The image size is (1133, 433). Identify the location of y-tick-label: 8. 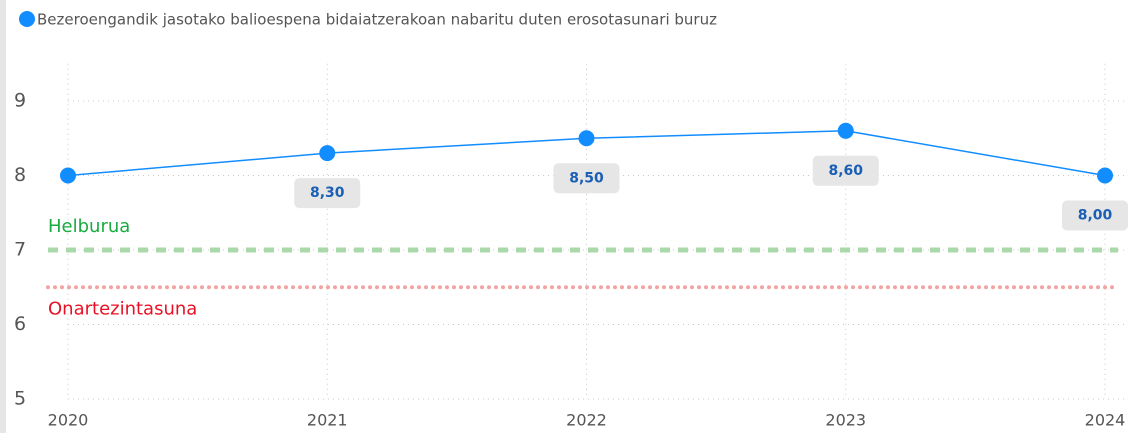
(20, 175).